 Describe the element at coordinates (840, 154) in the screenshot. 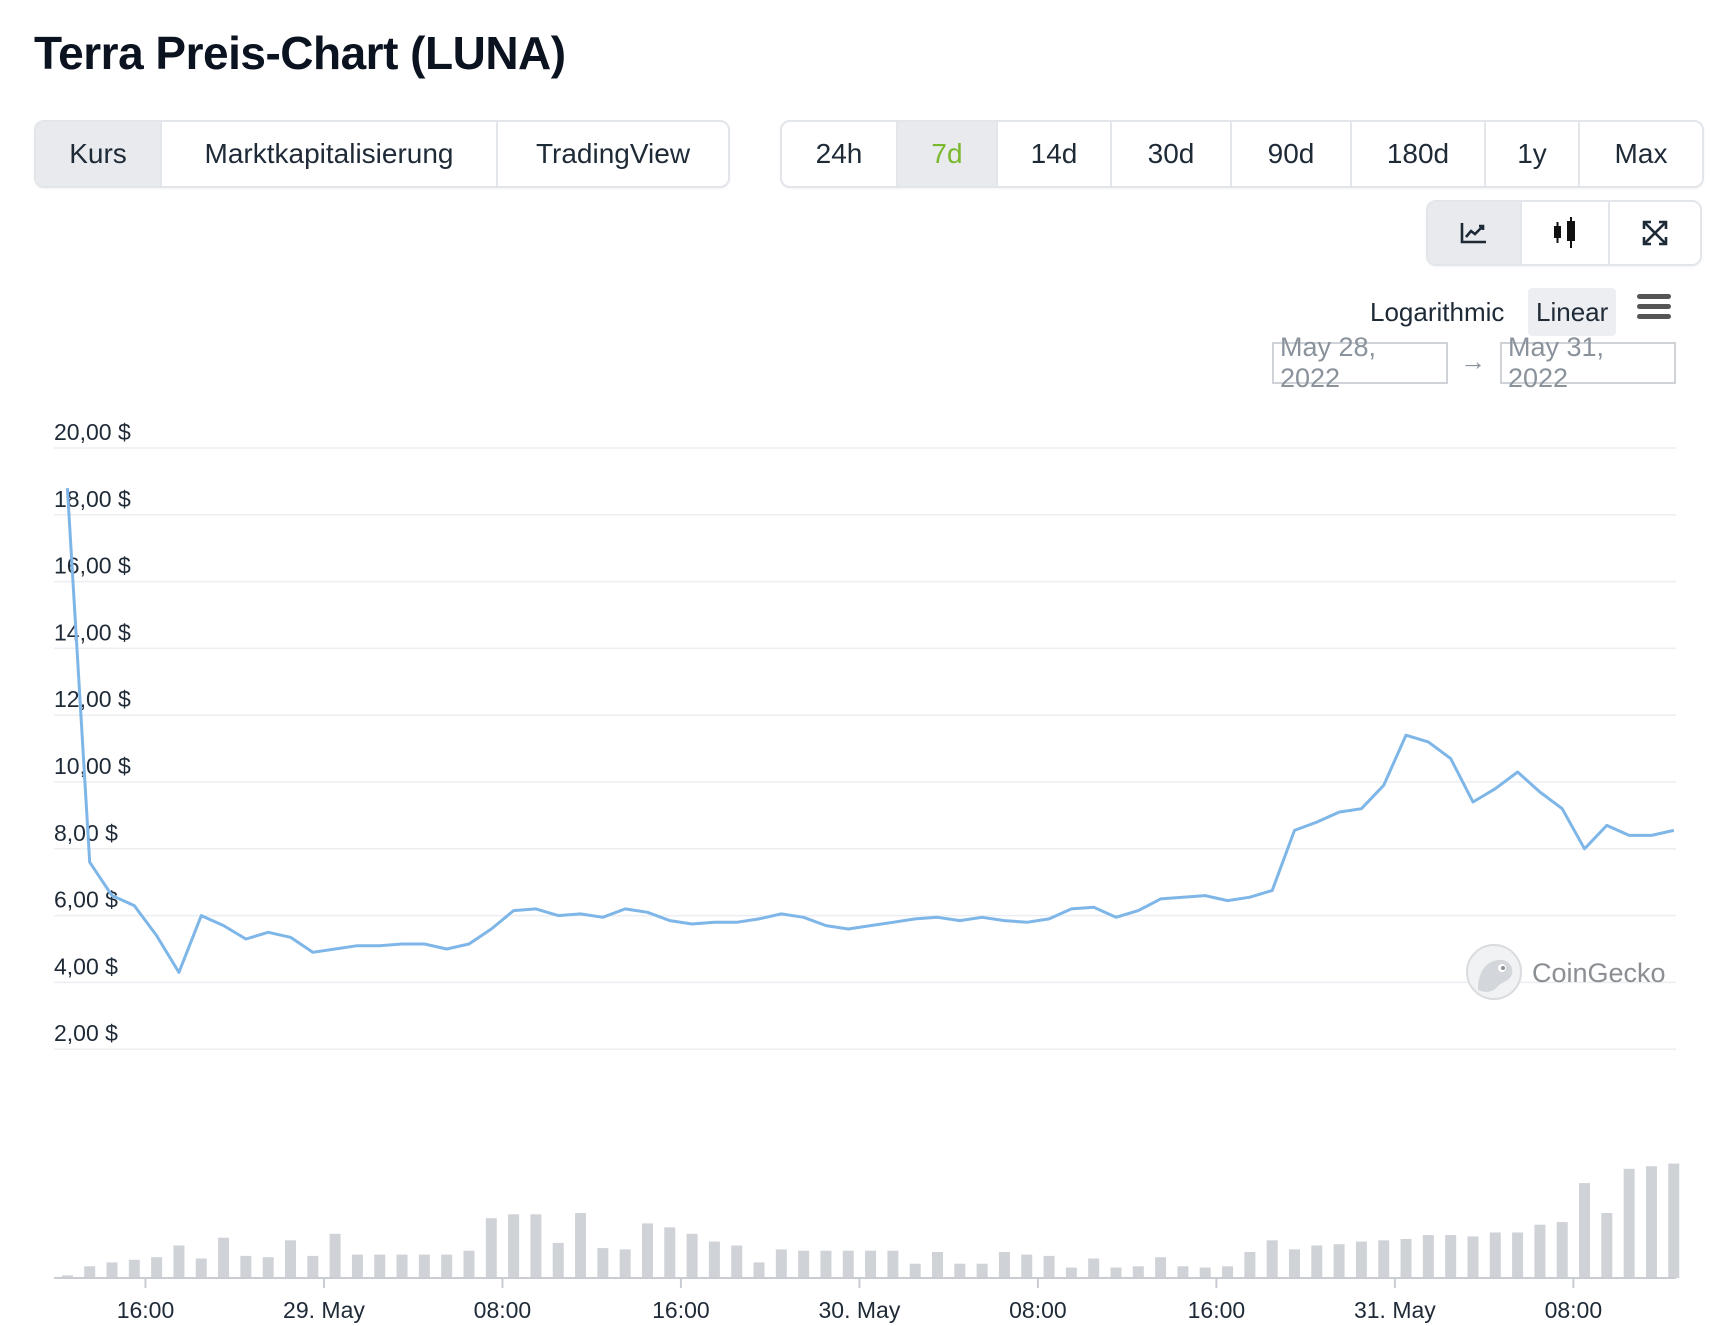

I see `range-24h: 24h` at that location.